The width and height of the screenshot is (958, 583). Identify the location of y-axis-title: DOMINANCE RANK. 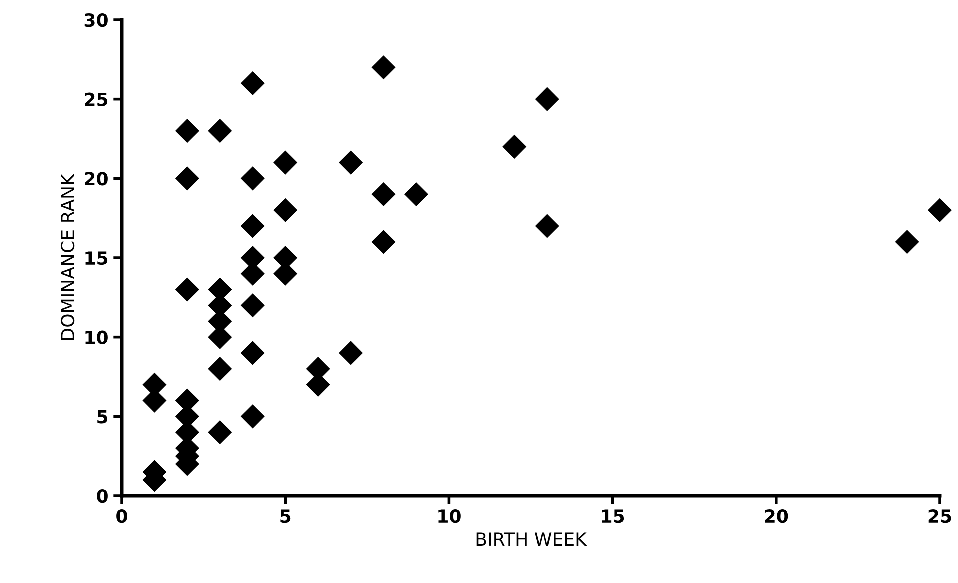
(67, 257).